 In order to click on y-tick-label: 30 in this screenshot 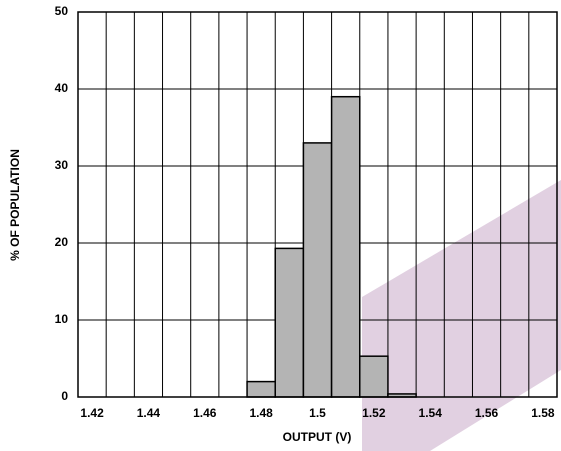, I will do `click(62, 165)`.